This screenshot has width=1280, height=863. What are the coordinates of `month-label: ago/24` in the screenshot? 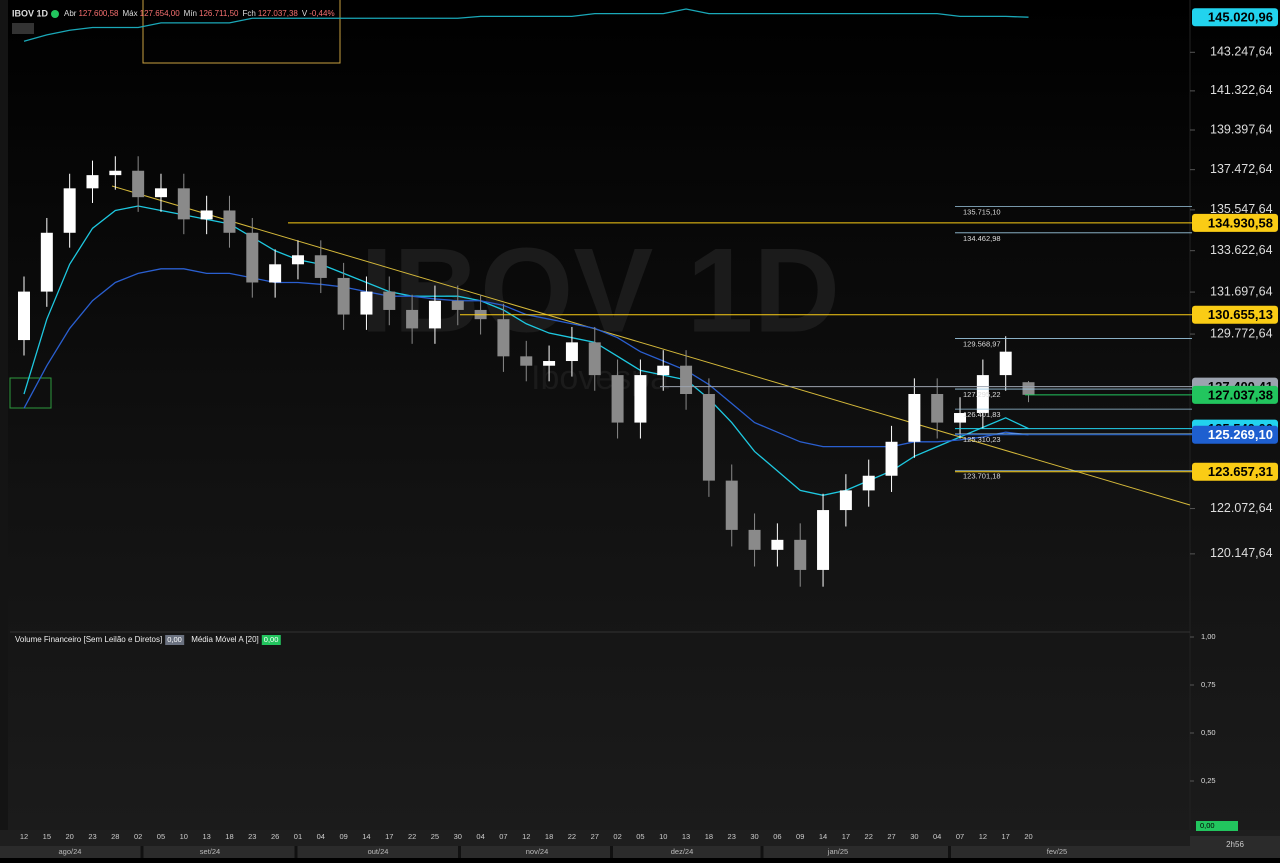 It's located at (70, 851).